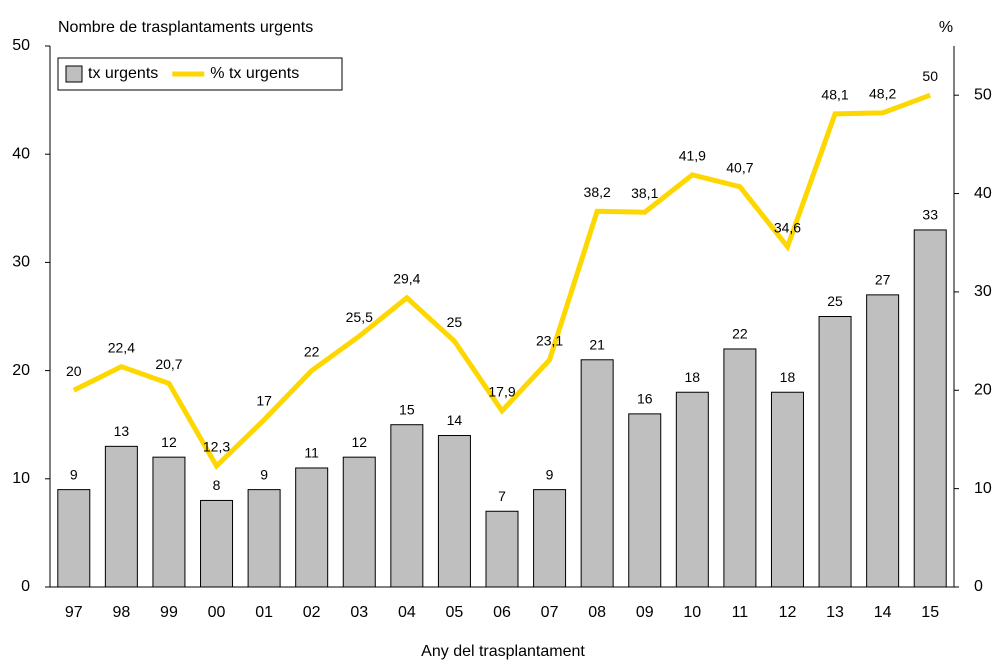 The image size is (995, 667). What do you see at coordinates (169, 612) in the screenshot?
I see `x-tick-label: 99` at bounding box center [169, 612].